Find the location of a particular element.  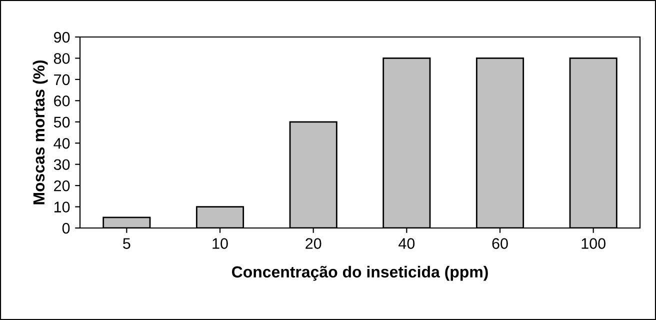

y-tick-label: 90 is located at coordinates (62, 37).